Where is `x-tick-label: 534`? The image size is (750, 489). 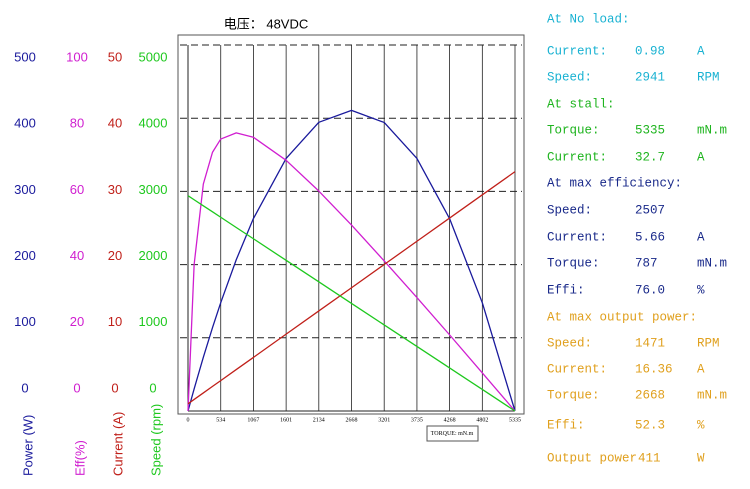 x-tick-label: 534 is located at coordinates (220, 420).